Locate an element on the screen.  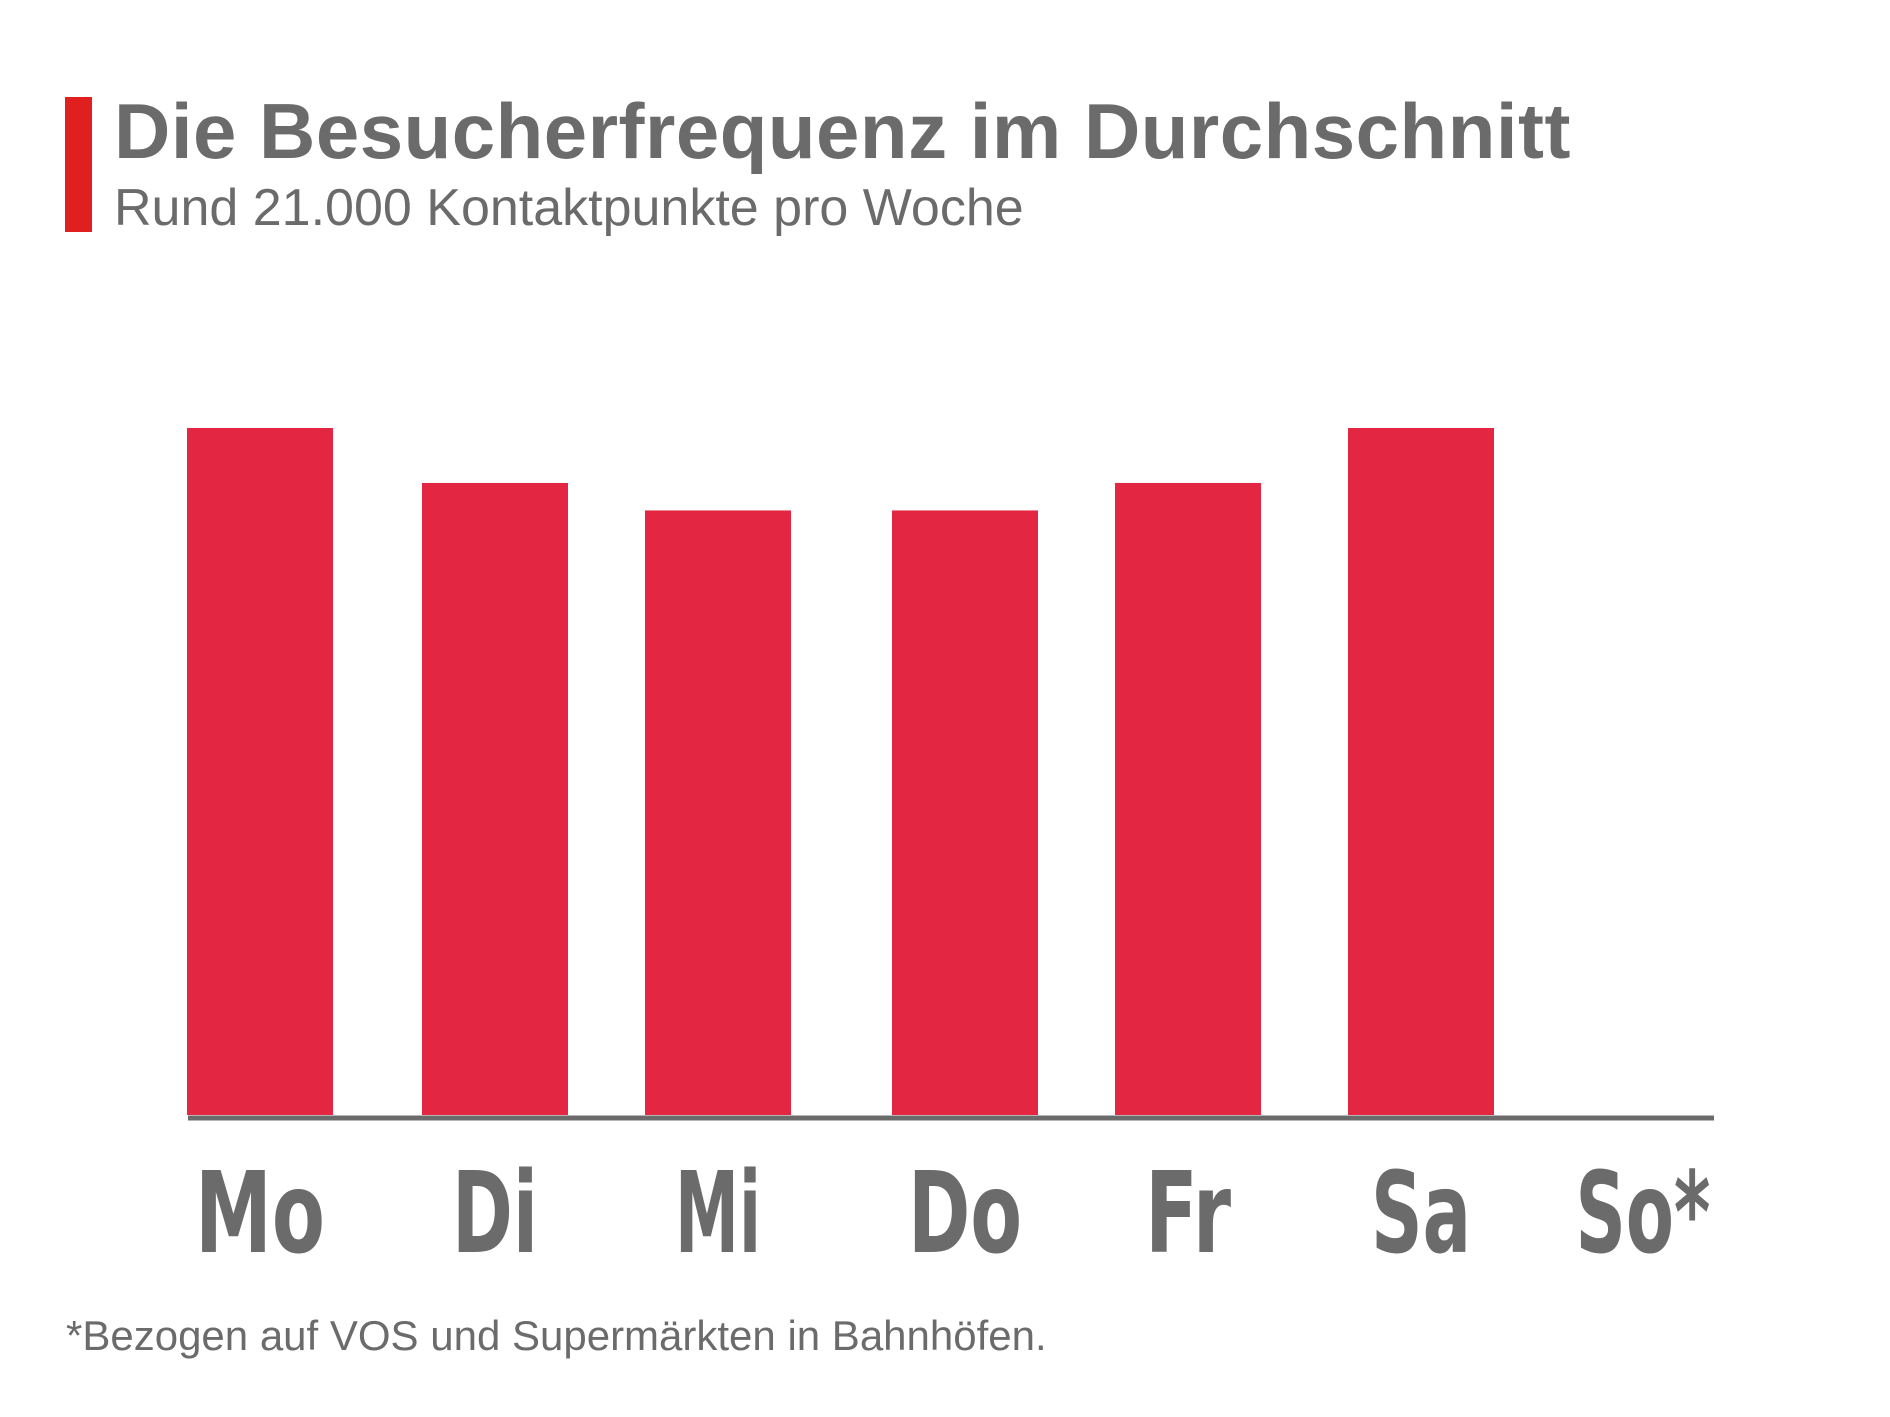
bar-sa is located at coordinates (1421, 771).